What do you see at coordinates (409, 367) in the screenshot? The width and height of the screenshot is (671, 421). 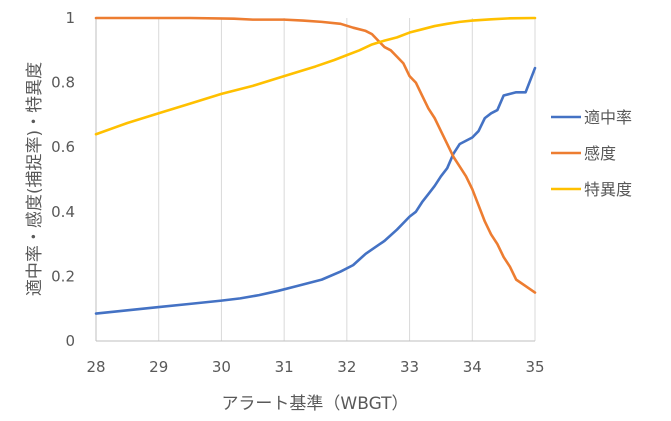 I see `x-tick-label: 33` at bounding box center [409, 367].